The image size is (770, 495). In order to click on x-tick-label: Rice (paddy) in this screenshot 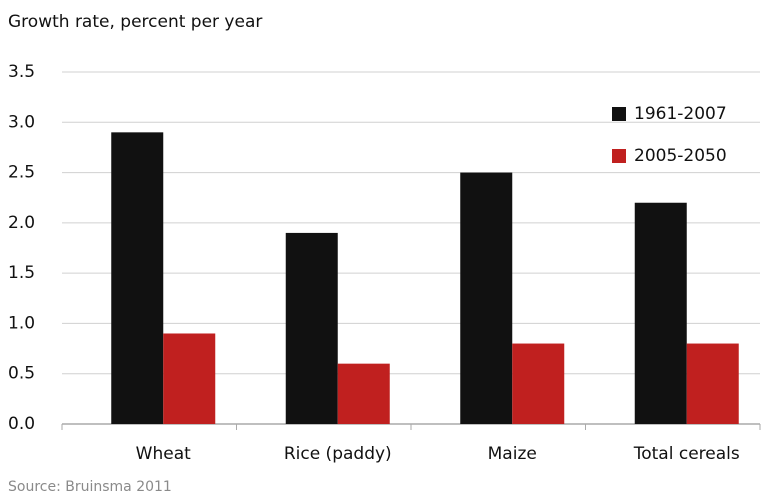, I will do `click(338, 454)`.